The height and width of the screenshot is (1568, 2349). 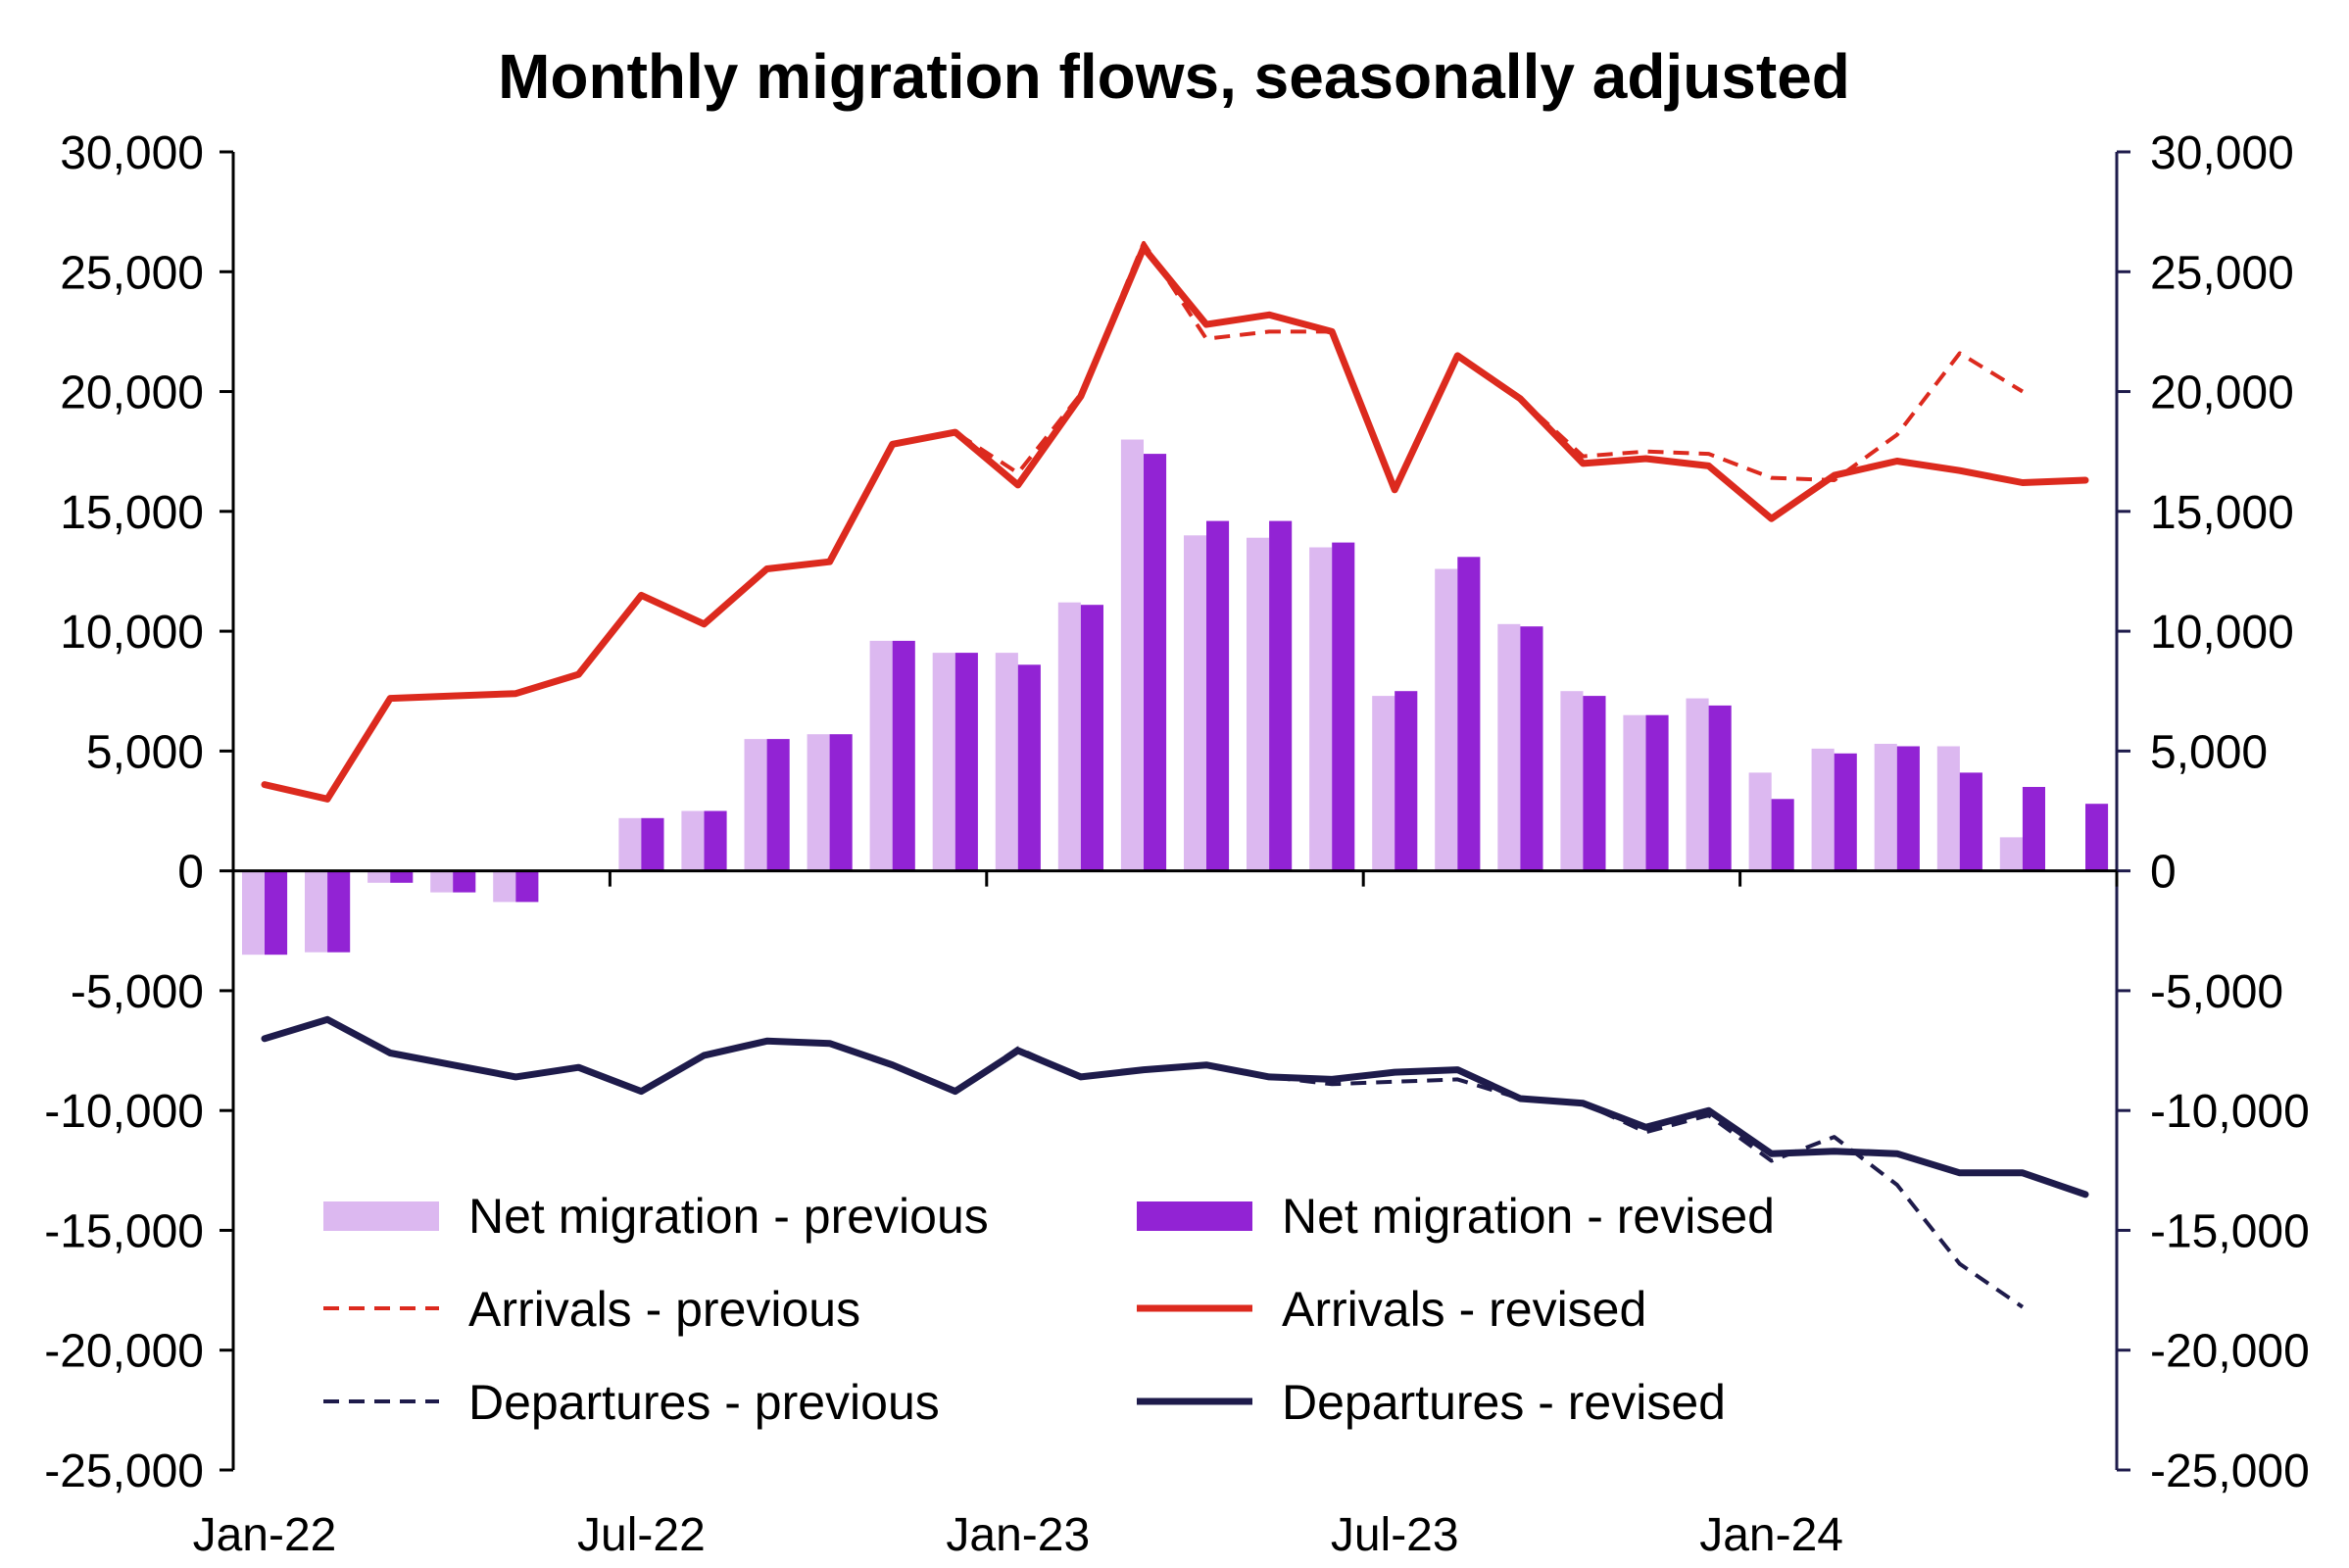 What do you see at coordinates (2163, 873) in the screenshot?
I see `y-tick-label-right: 0` at bounding box center [2163, 873].